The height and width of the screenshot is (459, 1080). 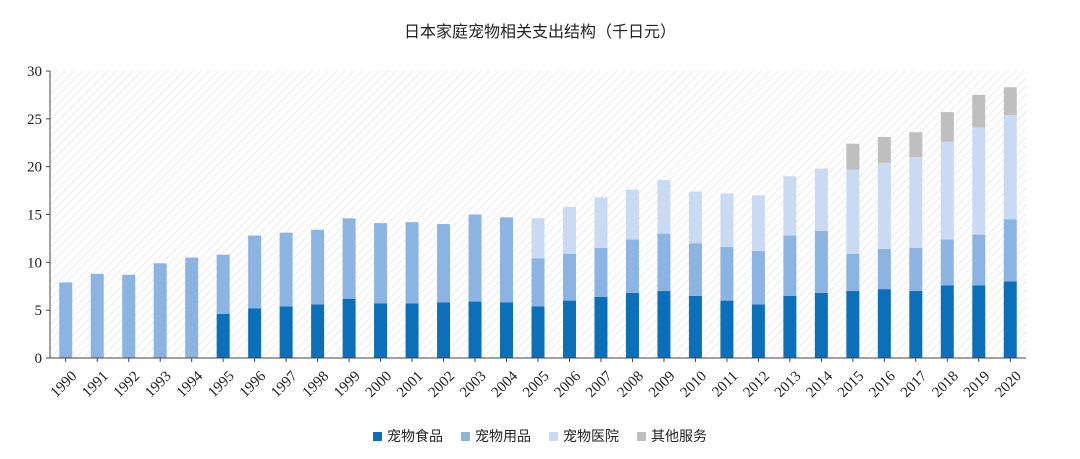 I want to click on x-tick-label: 1996, so click(x=253, y=384).